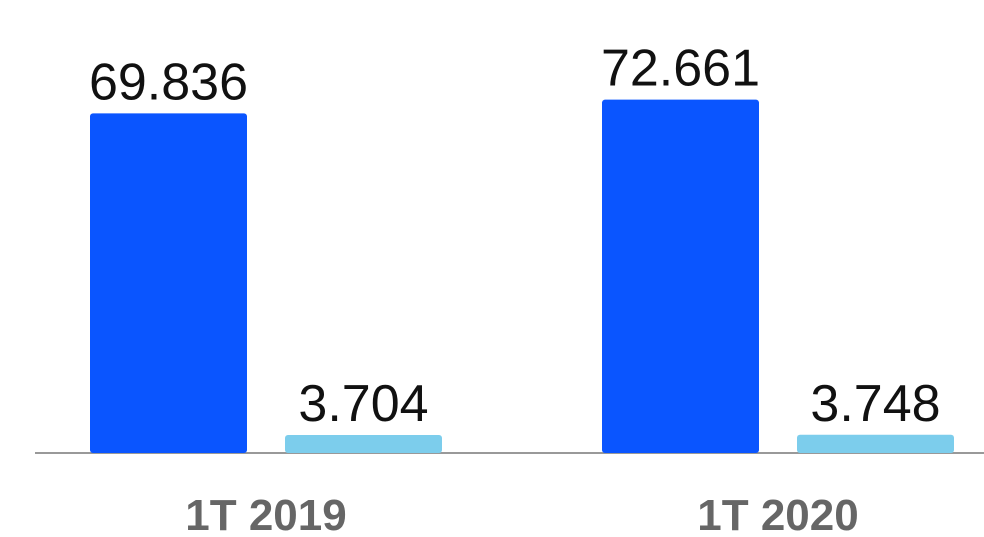 This screenshot has width=984, height=537. What do you see at coordinates (363, 404) in the screenshot?
I see `value-label: 3.704` at bounding box center [363, 404].